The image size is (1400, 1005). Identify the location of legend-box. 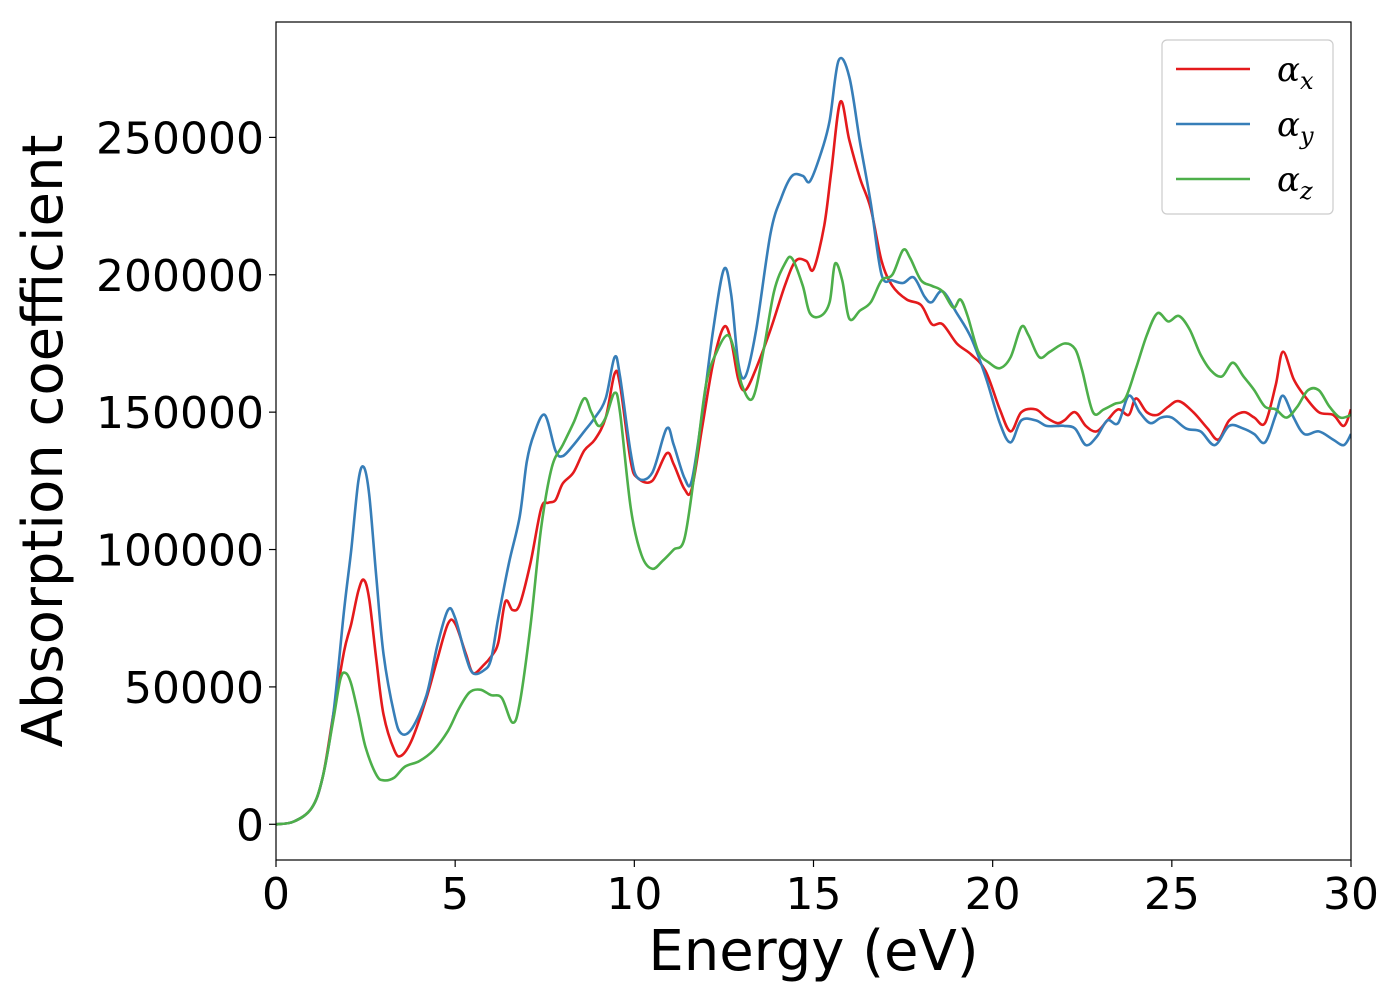
(1247, 127).